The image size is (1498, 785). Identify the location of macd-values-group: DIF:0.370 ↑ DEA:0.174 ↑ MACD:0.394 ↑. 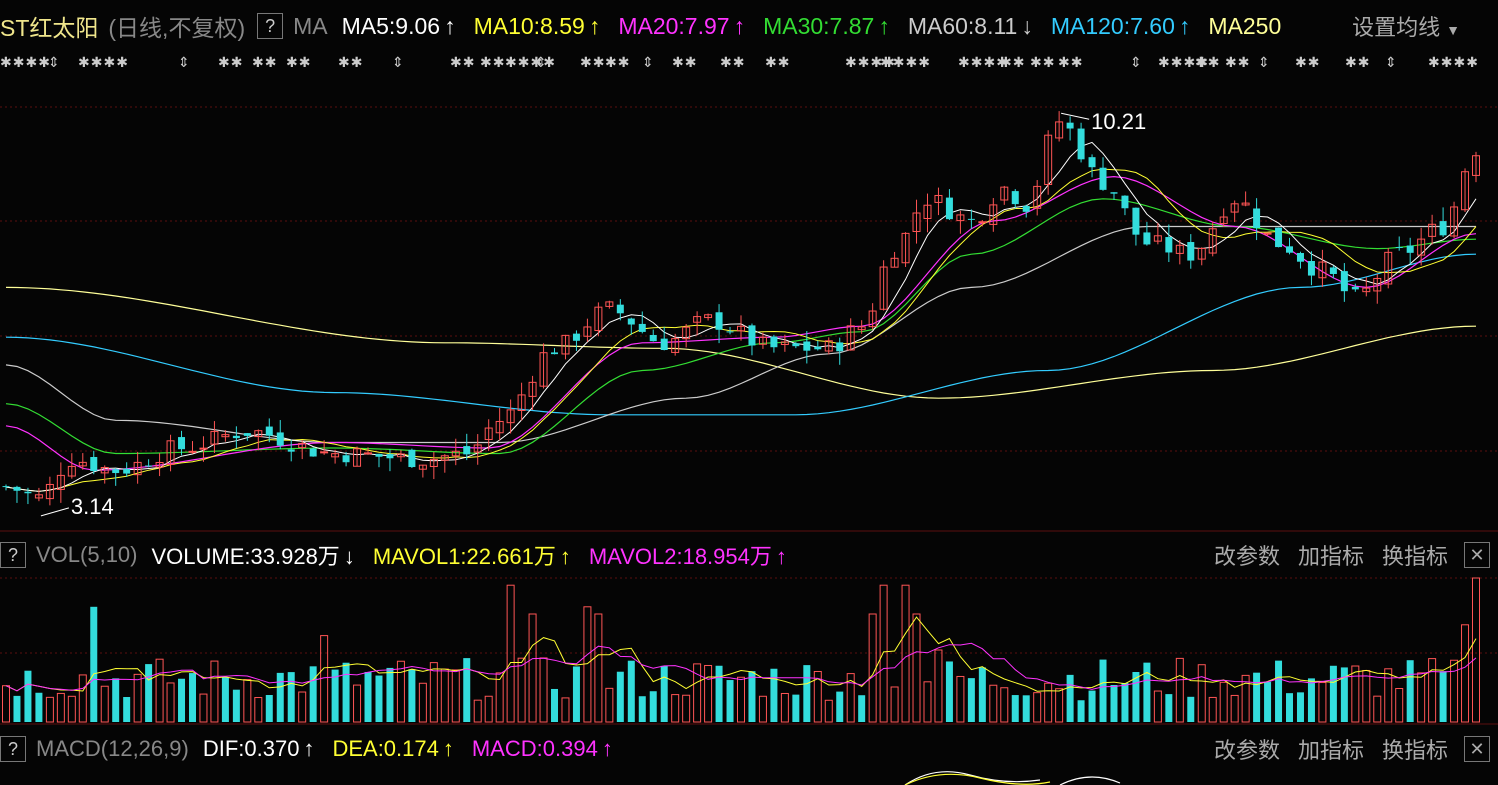
(417, 749).